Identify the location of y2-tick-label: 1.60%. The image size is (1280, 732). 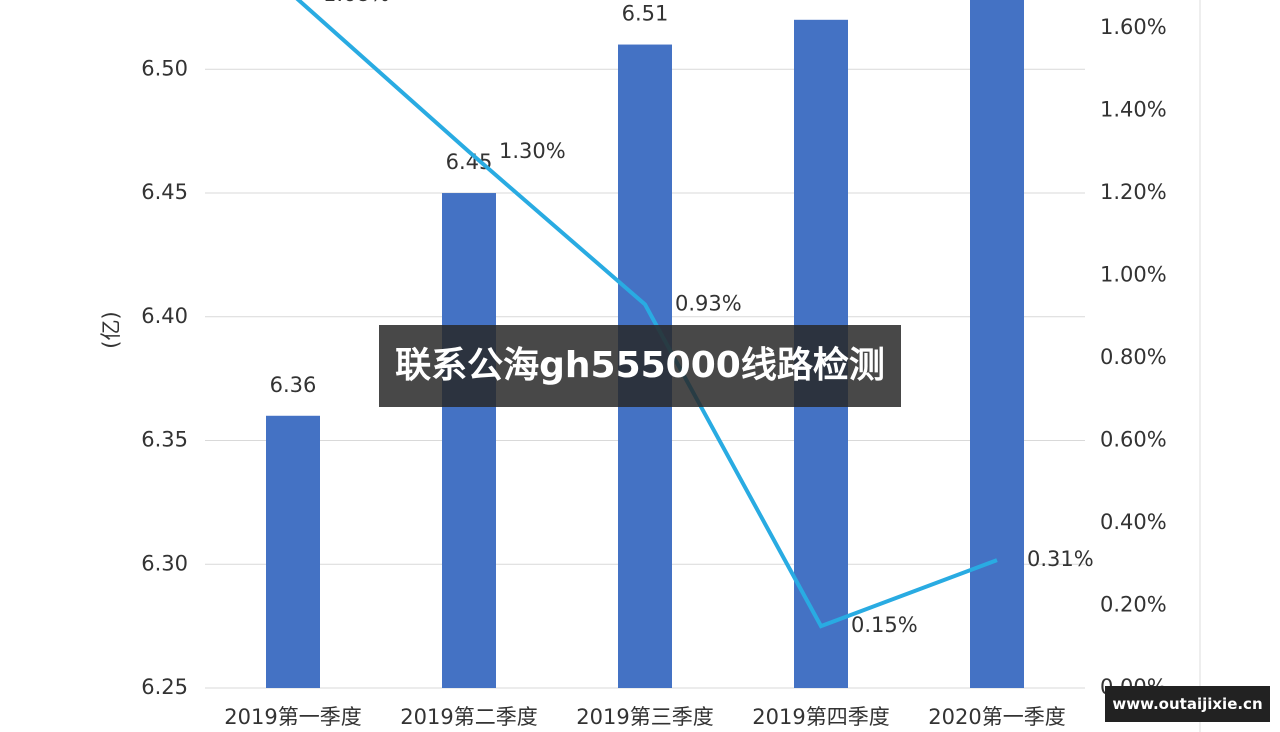
(1133, 27).